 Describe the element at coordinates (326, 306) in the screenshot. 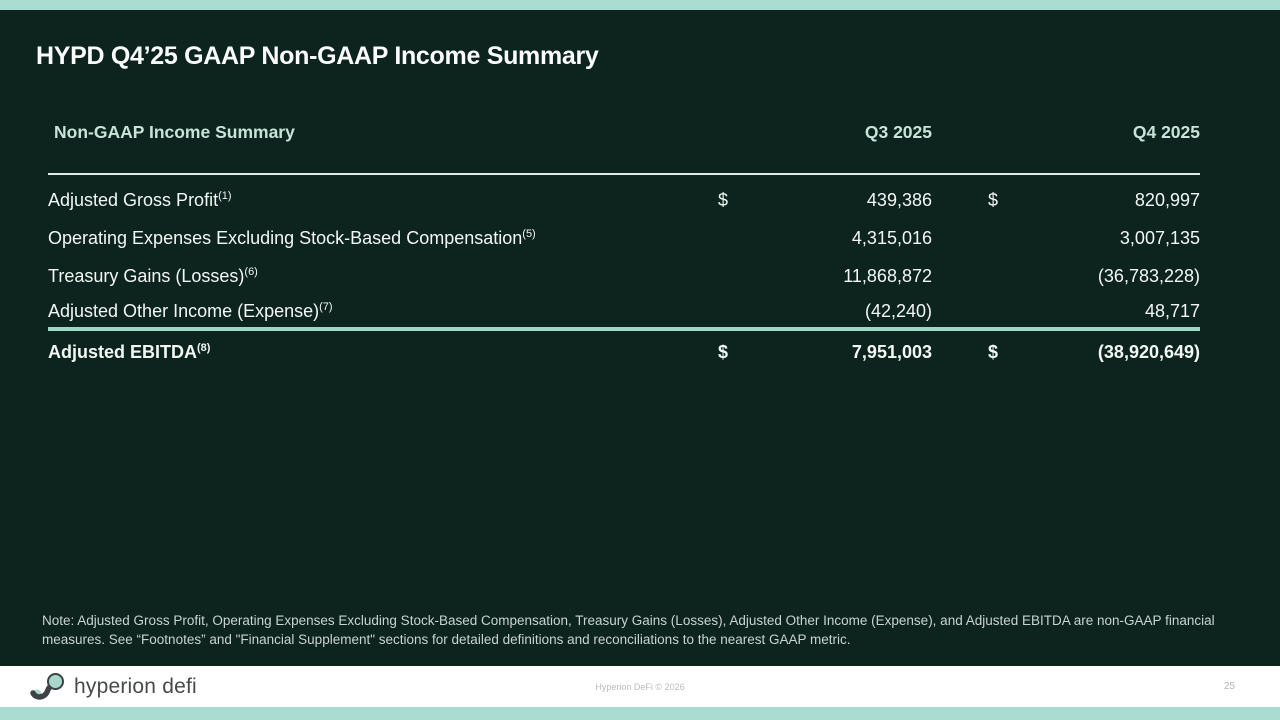

I see `footnote-ref: (7)` at that location.